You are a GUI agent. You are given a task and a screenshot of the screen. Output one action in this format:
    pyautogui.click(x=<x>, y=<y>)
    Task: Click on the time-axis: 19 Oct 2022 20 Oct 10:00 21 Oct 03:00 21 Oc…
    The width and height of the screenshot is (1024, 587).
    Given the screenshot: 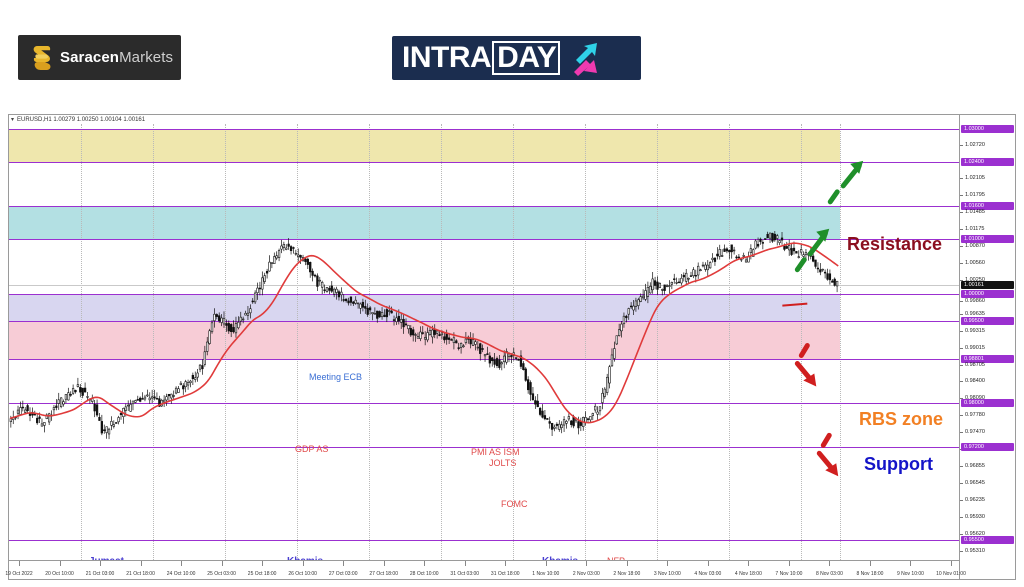 What is the action you would take?
    pyautogui.click(x=485, y=569)
    